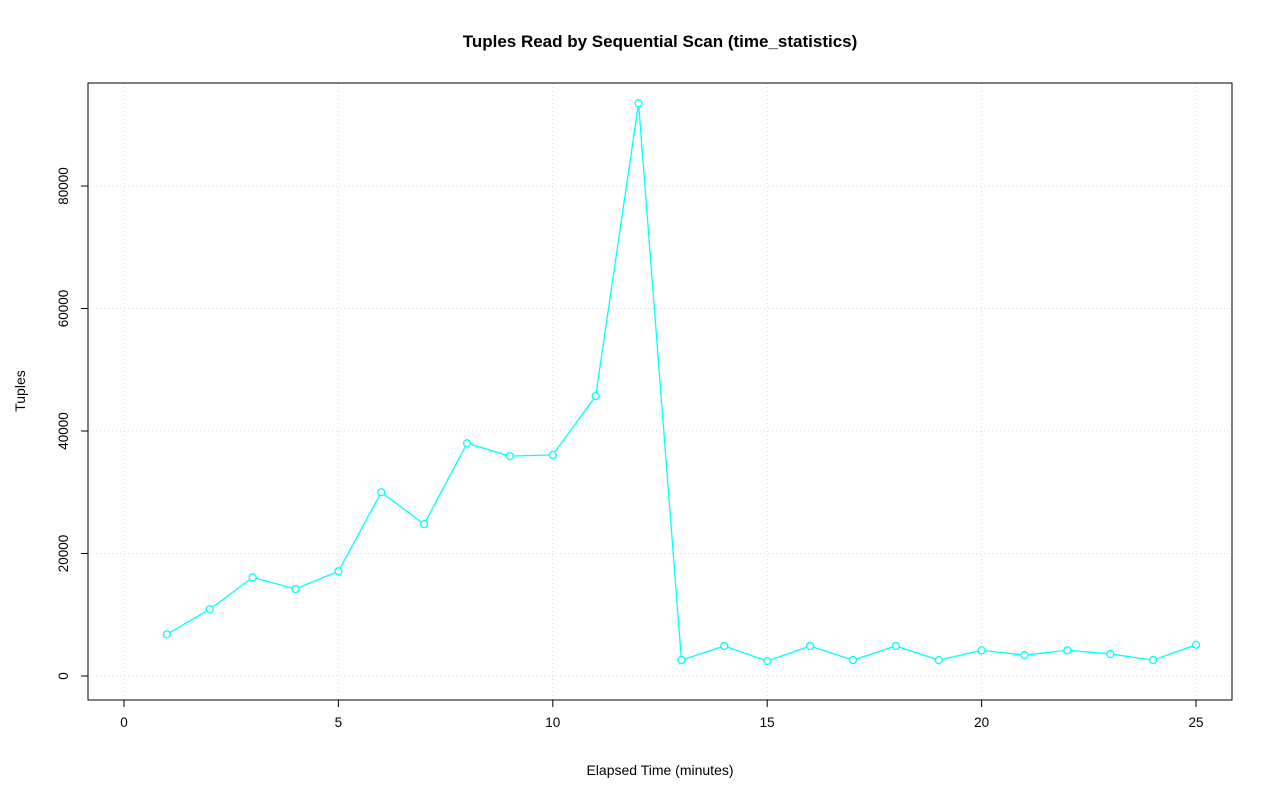 This screenshot has width=1280, height=801. I want to click on x-tick-label: 20, so click(981, 722).